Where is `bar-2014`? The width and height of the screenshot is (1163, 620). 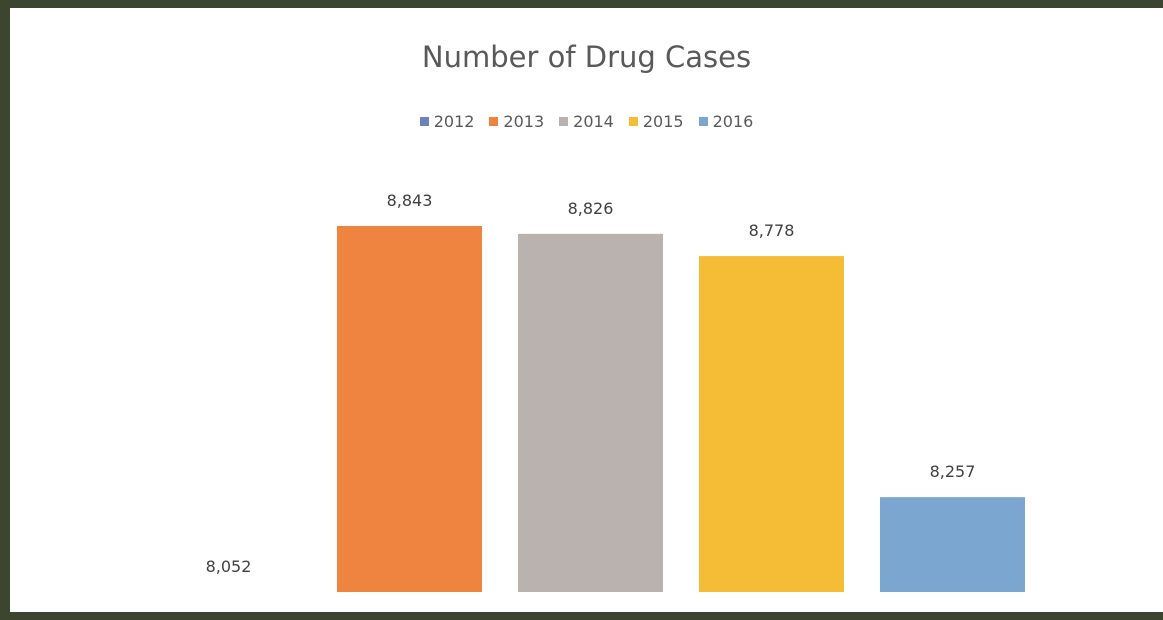 bar-2014 is located at coordinates (590, 412).